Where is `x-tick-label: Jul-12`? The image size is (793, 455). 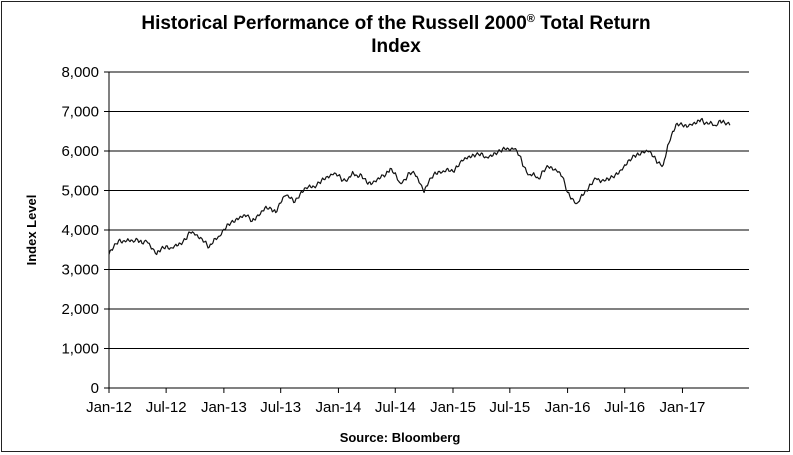
x-tick-label: Jul-12 is located at coordinates (166, 407).